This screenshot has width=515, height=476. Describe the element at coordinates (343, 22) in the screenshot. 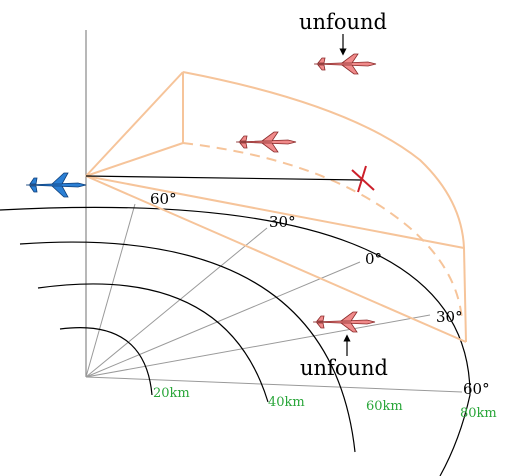

I see `unfound-label-top: unfound` at that location.